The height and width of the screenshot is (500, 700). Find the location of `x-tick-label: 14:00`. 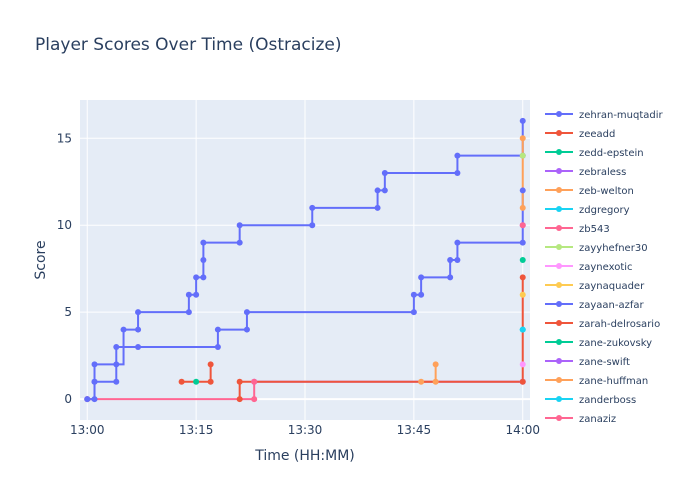

x-tick-label: 14:00 is located at coordinates (522, 430).